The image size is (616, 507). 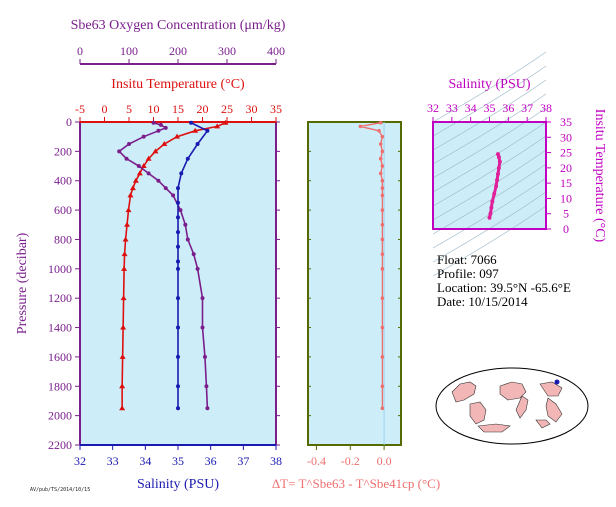 I want to click on ts-x-tick-label: 36, so click(x=508, y=108).